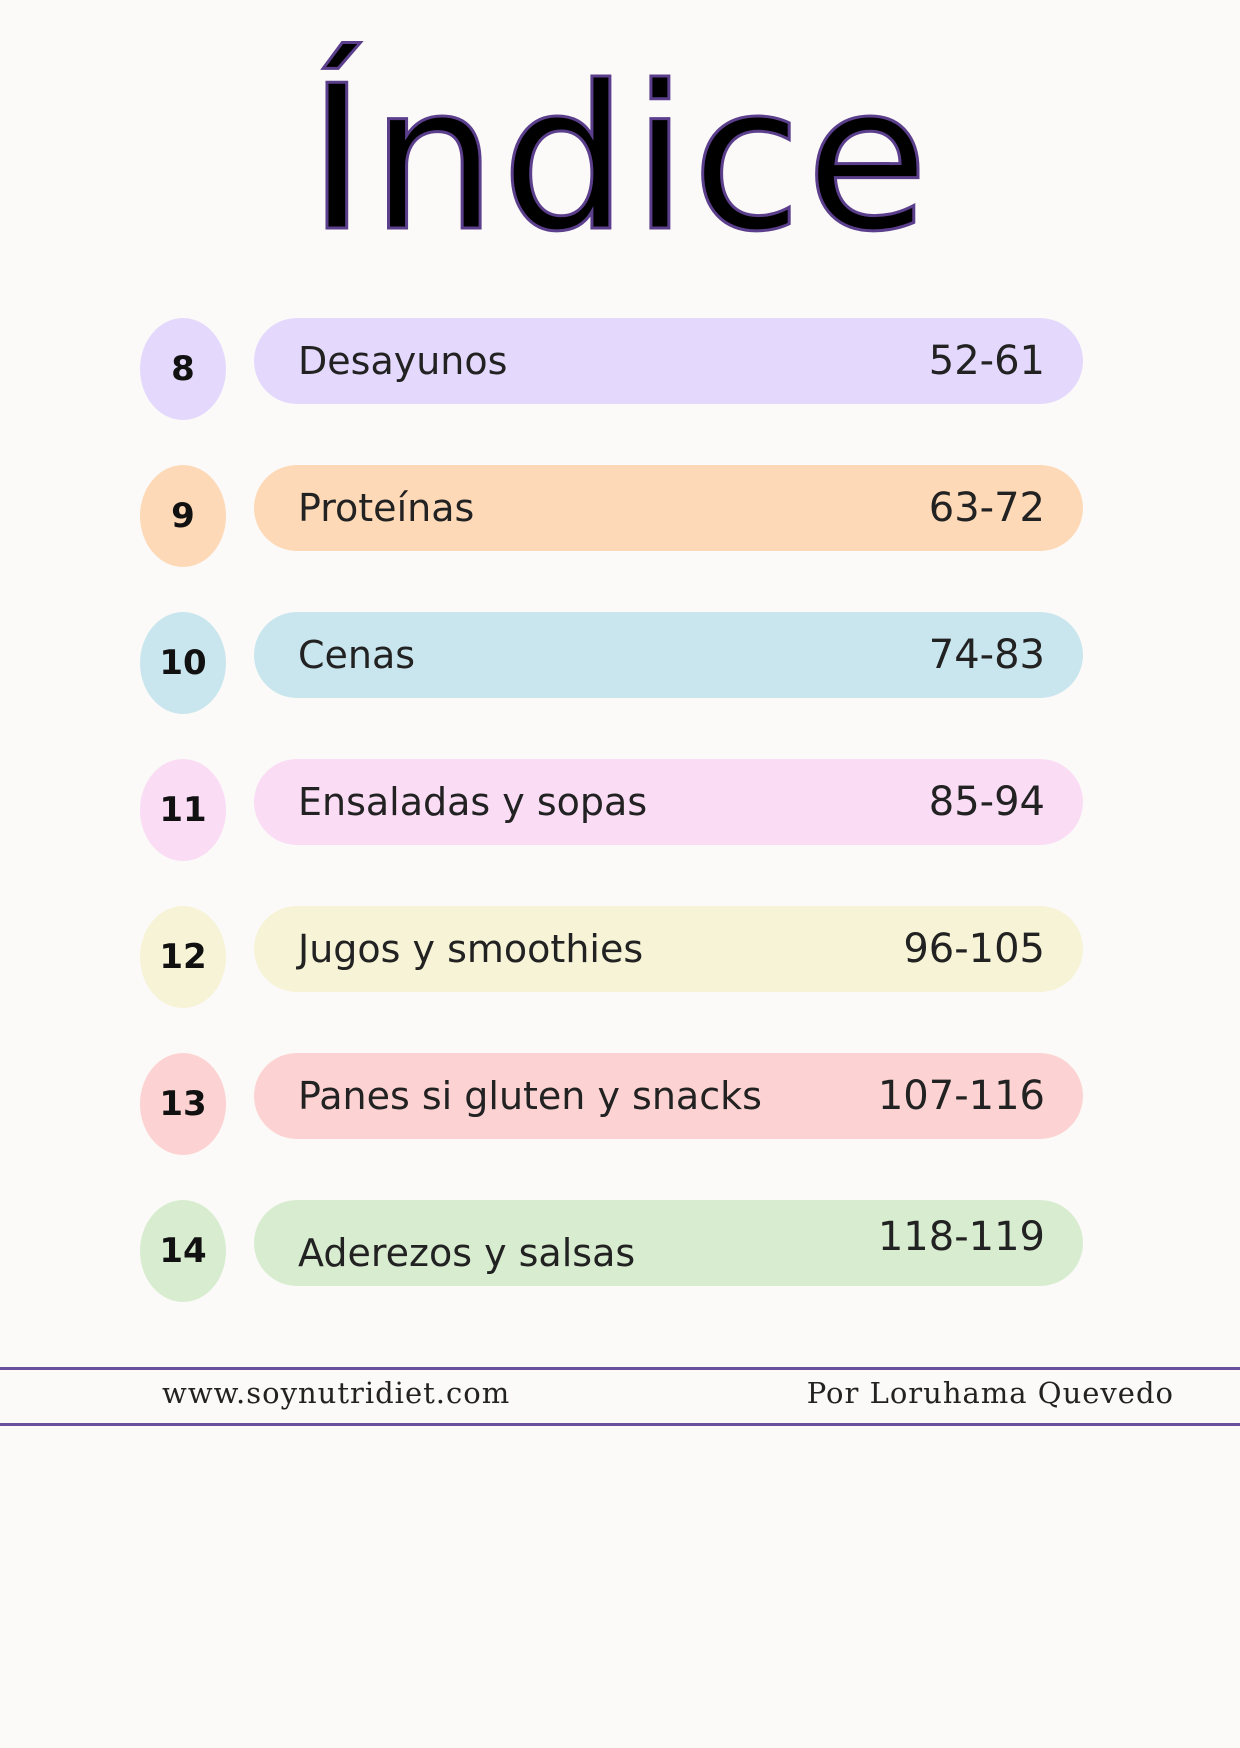 This screenshot has width=1240, height=1748. I want to click on index-entry-jugos: 12 Jugos y smoothies 96-105, so click(620, 961).